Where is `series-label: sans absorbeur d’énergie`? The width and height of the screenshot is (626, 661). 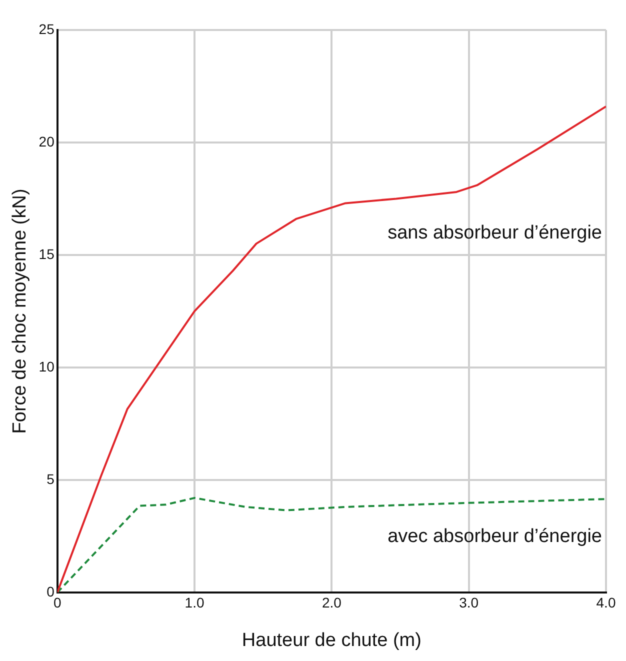
series-label: sans absorbeur d’énergie is located at coordinates (495, 233).